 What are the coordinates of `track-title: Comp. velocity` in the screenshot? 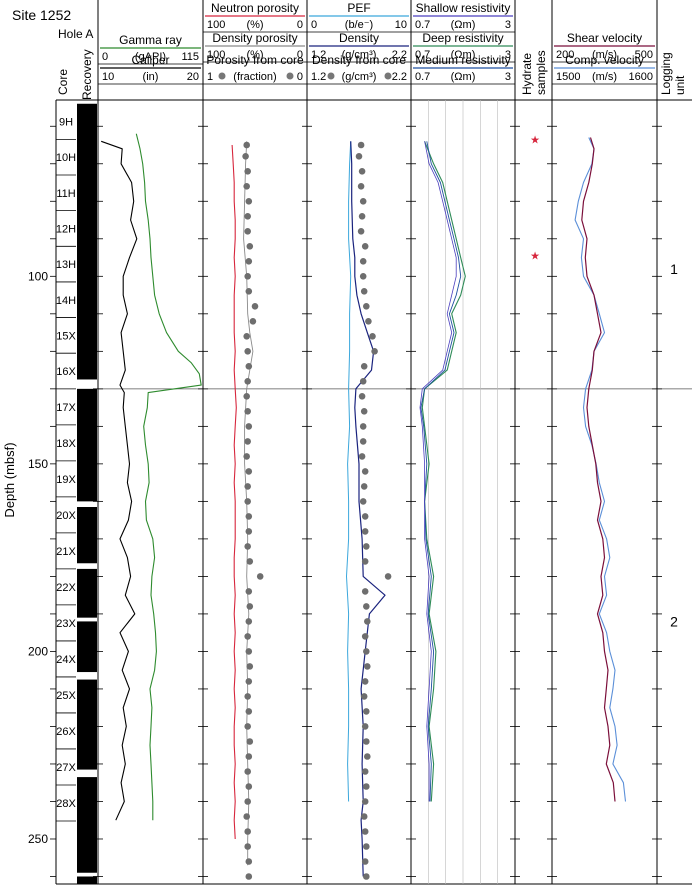 It's located at (604, 60).